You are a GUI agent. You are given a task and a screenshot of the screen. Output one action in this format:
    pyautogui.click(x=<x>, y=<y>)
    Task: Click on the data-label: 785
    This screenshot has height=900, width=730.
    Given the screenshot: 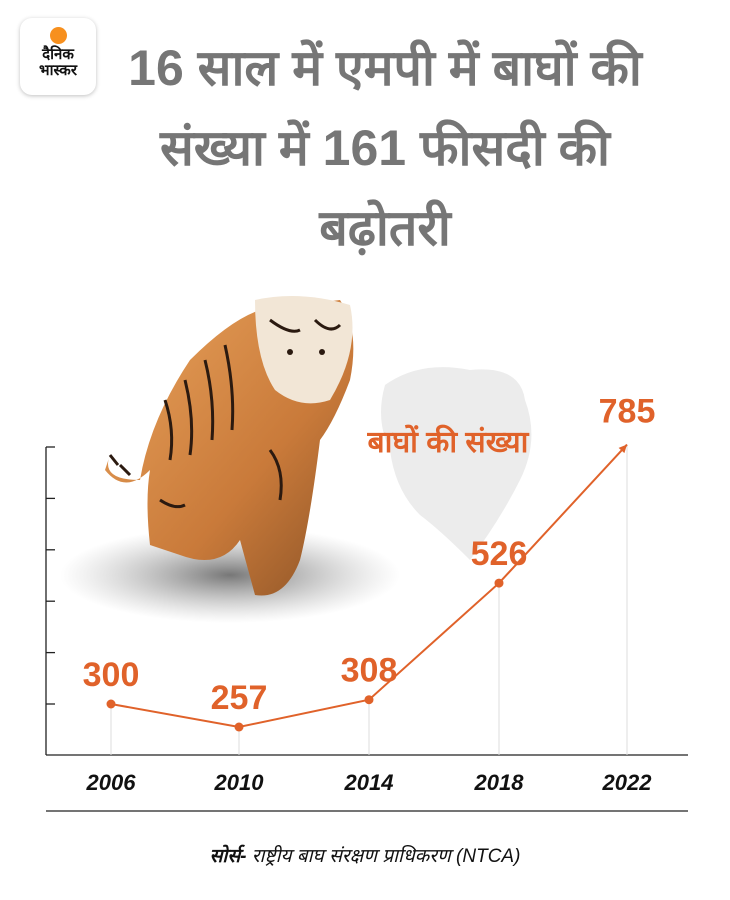 What is the action you would take?
    pyautogui.click(x=627, y=412)
    